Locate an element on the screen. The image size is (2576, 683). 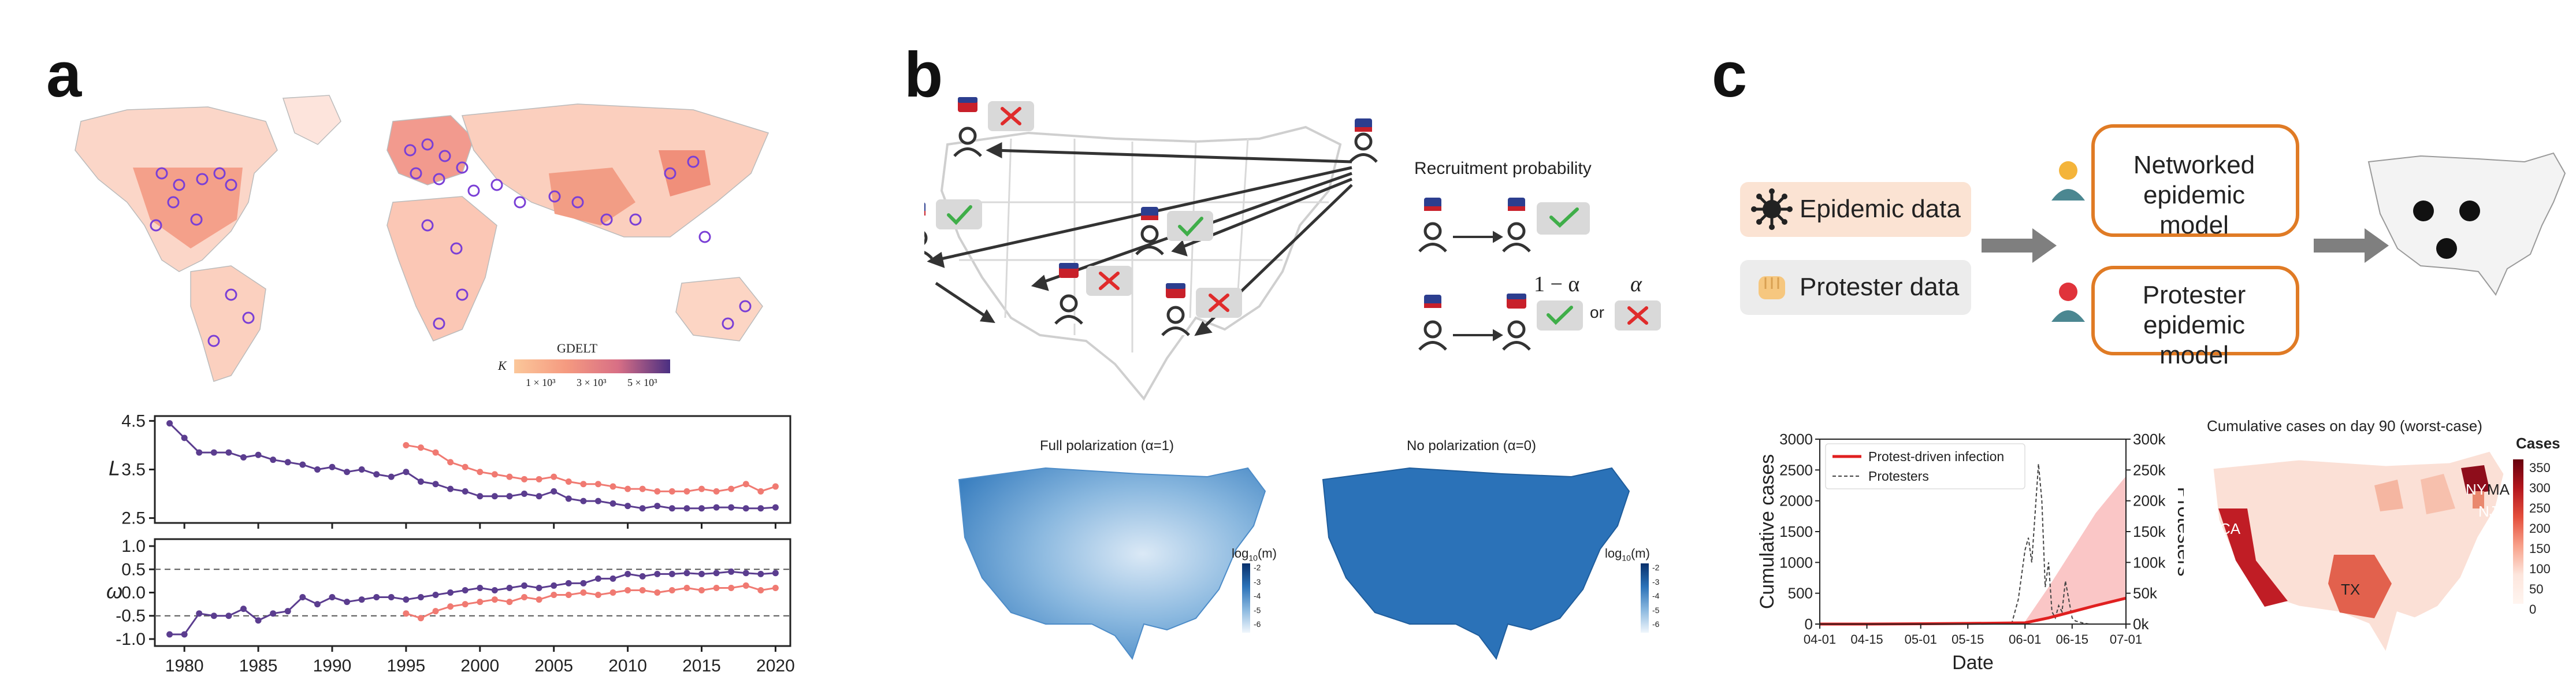
choropleth-title: Cumulative cases on day 90 (worst-case) is located at coordinates (2344, 426).